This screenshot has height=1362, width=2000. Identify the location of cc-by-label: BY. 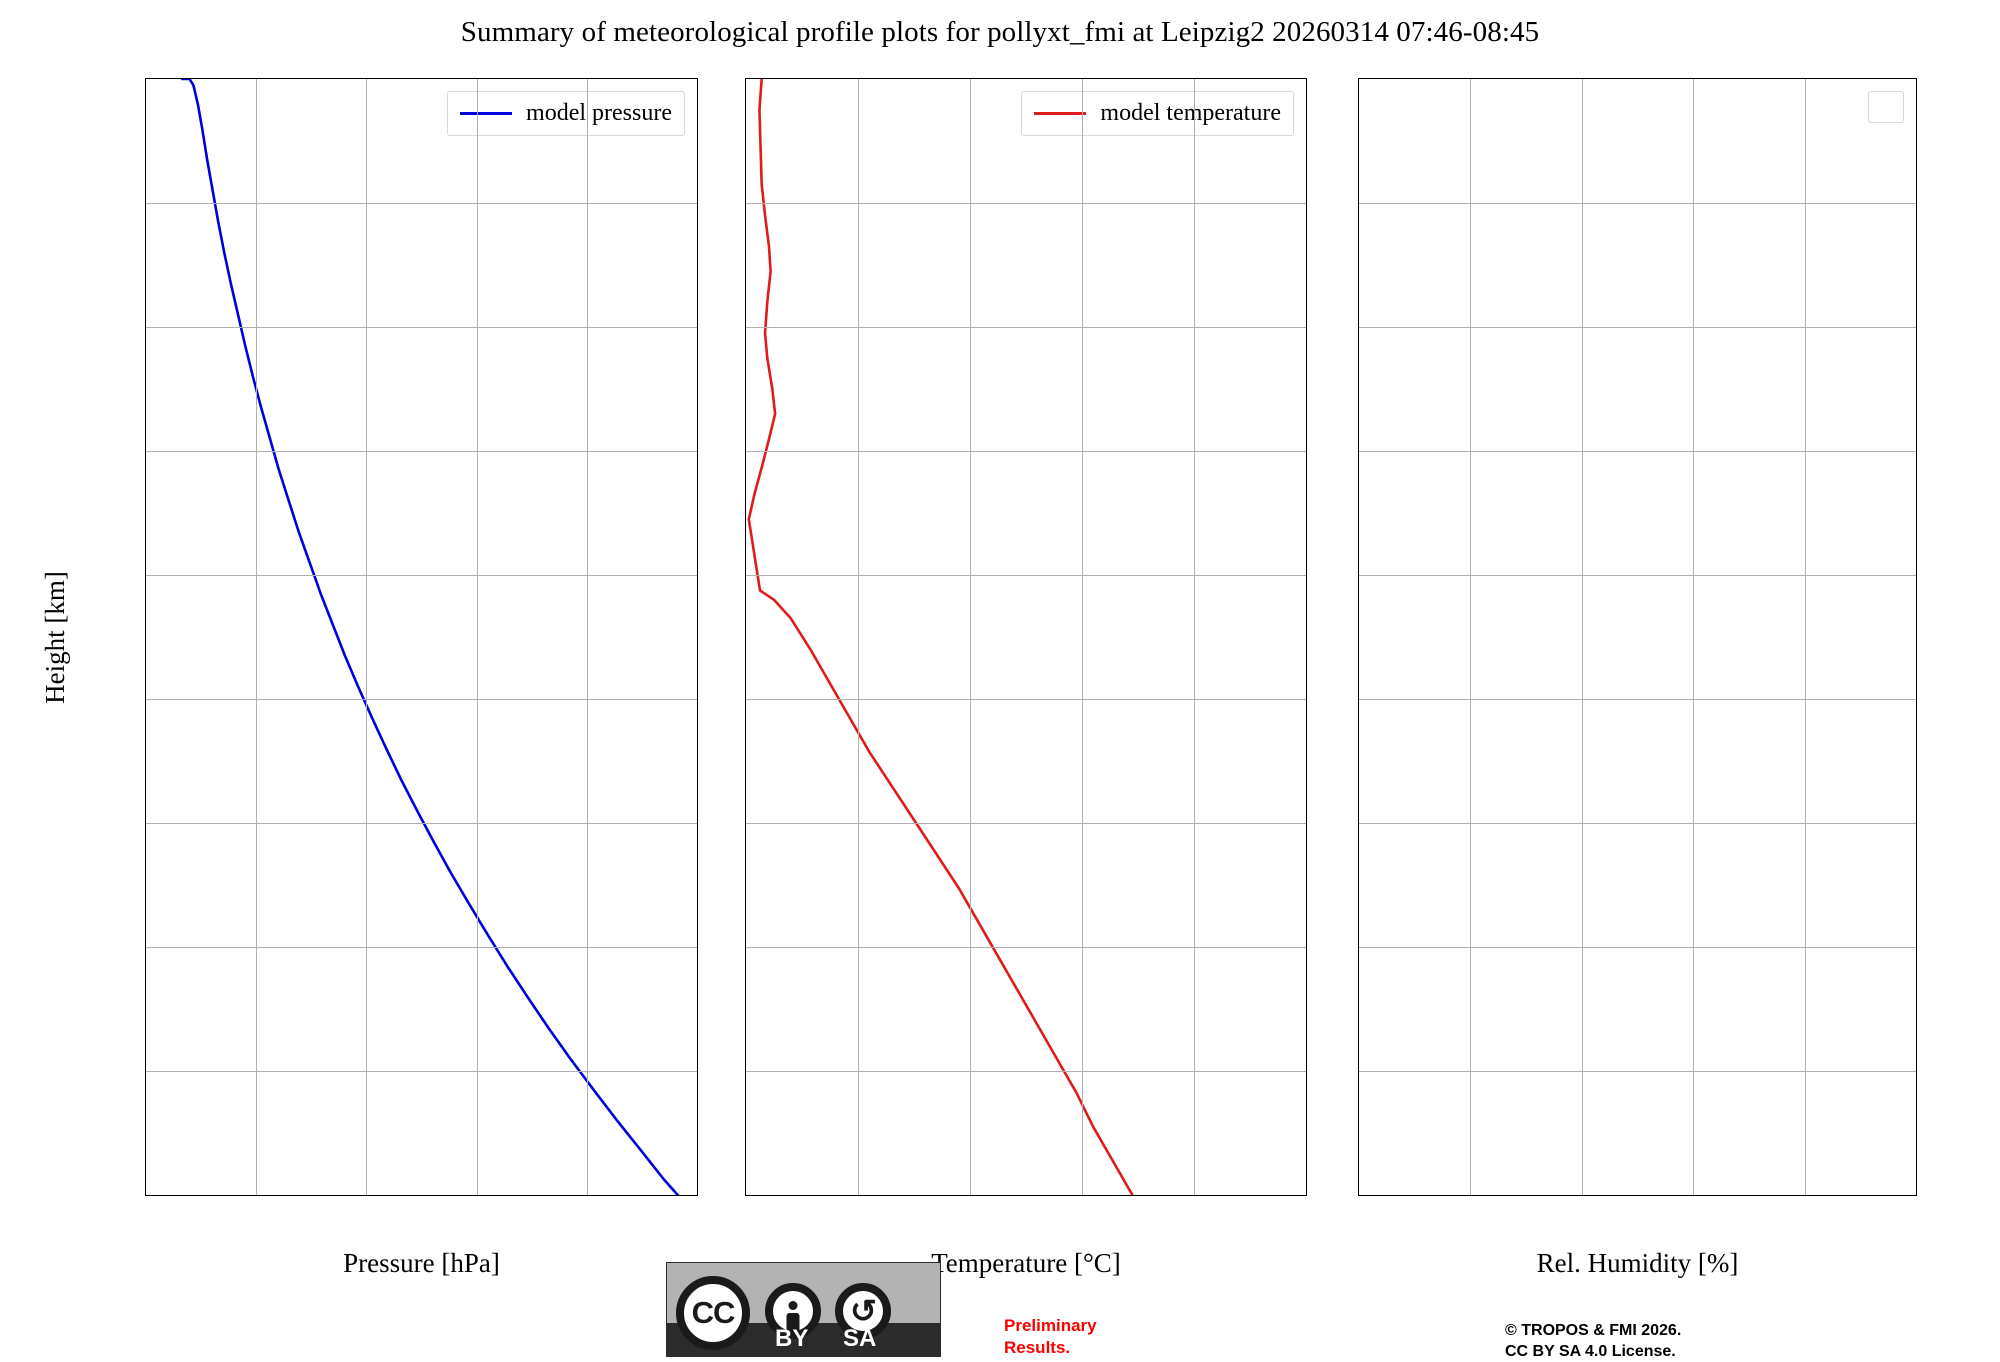
(792, 1338).